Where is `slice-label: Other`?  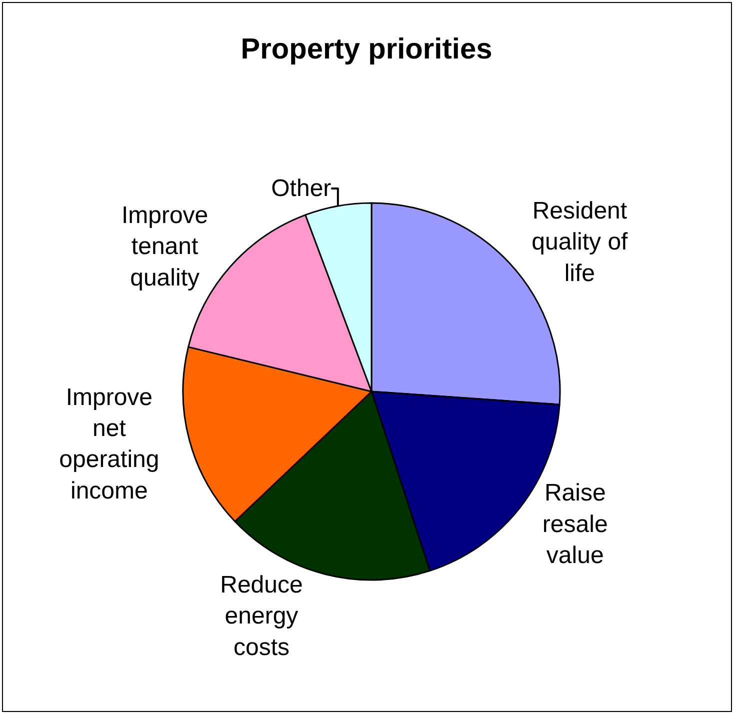
slice-label: Other is located at coordinates (301, 188).